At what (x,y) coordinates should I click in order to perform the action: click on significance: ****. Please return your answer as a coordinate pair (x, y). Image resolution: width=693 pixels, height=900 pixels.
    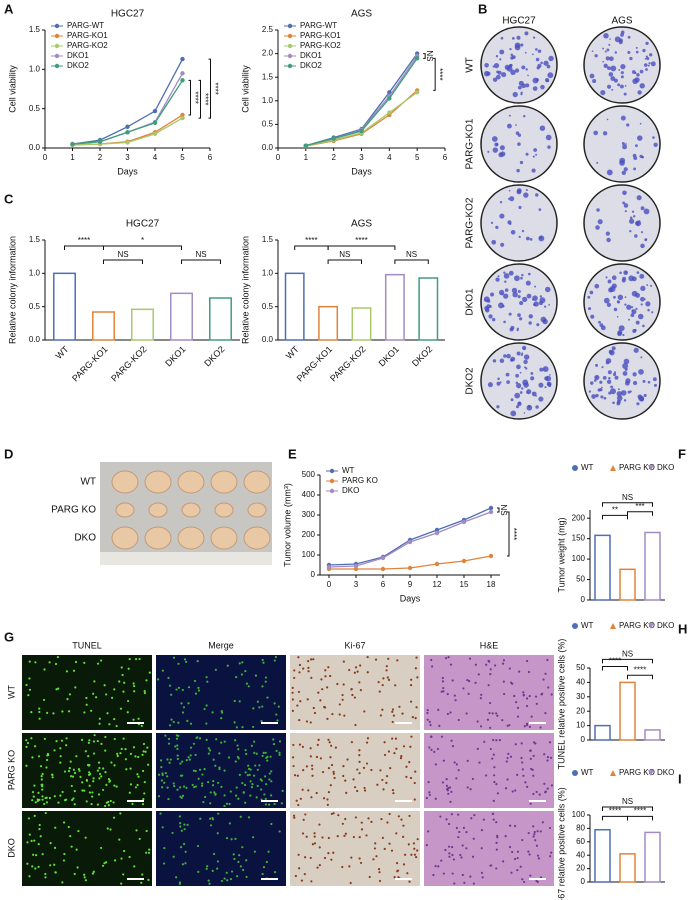
    Looking at the image, I should click on (640, 810).